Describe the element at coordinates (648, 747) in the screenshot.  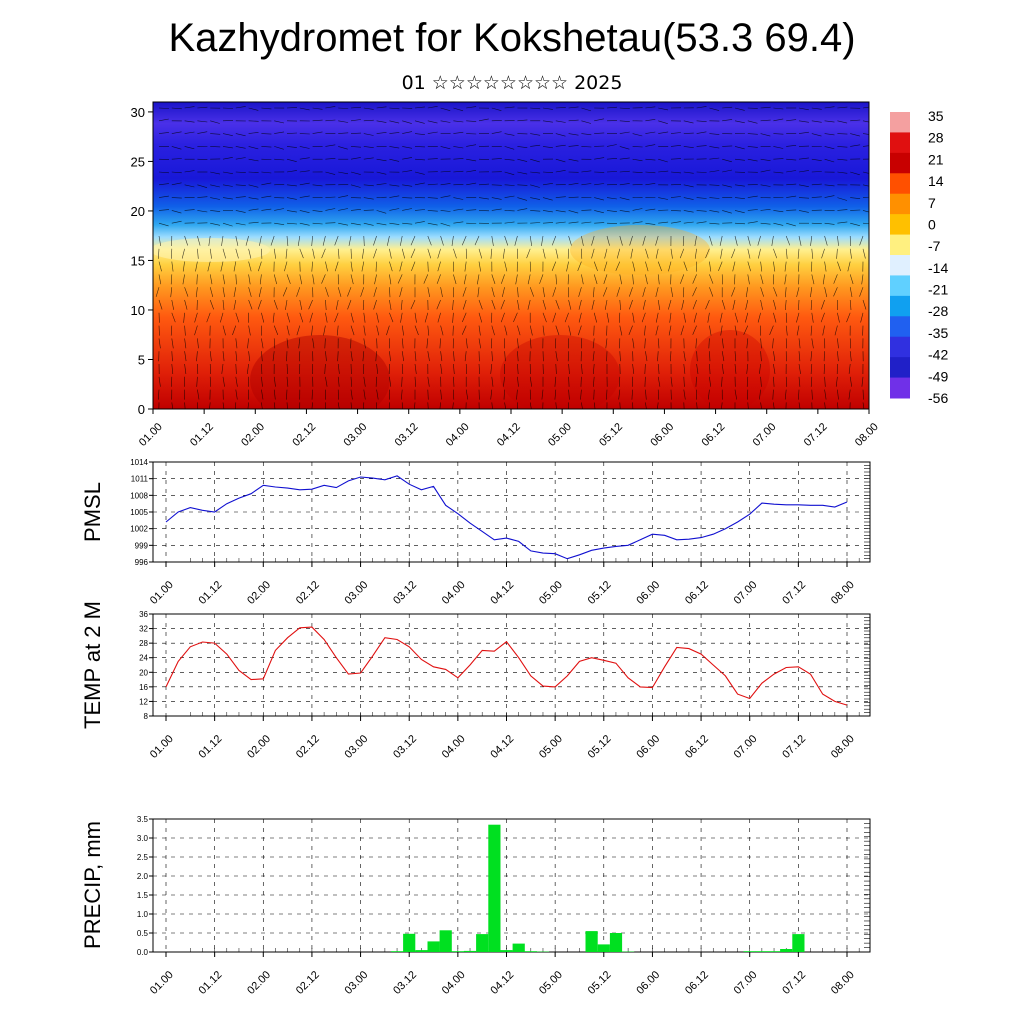
I see `x-tick-label: 06.00` at that location.